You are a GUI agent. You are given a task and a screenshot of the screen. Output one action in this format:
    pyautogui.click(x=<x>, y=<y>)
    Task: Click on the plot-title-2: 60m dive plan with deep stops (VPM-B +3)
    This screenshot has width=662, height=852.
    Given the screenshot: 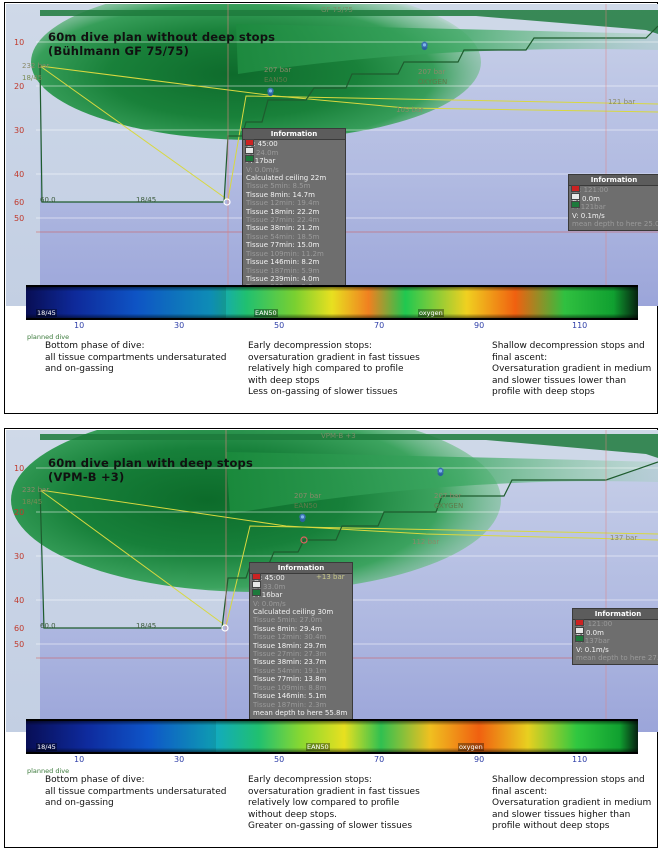 What is the action you would take?
    pyautogui.click(x=151, y=470)
    